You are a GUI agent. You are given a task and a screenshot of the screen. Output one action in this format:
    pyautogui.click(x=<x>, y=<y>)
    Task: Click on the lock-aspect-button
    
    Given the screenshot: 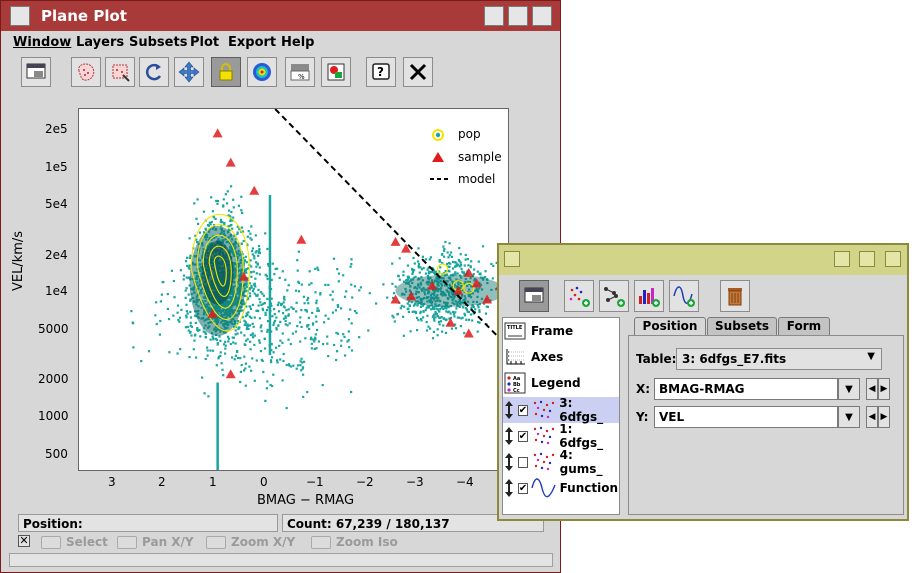 What is the action you would take?
    pyautogui.click(x=226, y=72)
    